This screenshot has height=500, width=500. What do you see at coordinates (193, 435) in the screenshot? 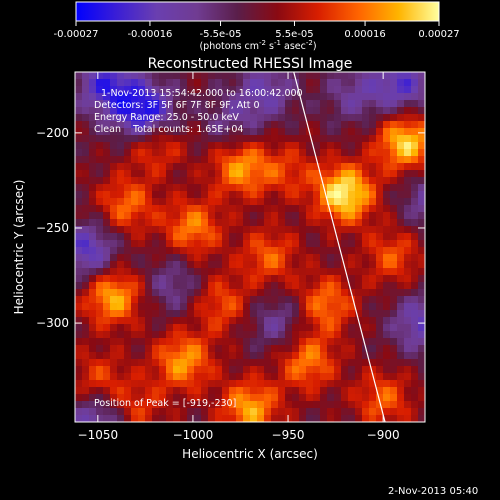
I see `x-tick-label: −1000` at bounding box center [193, 435].